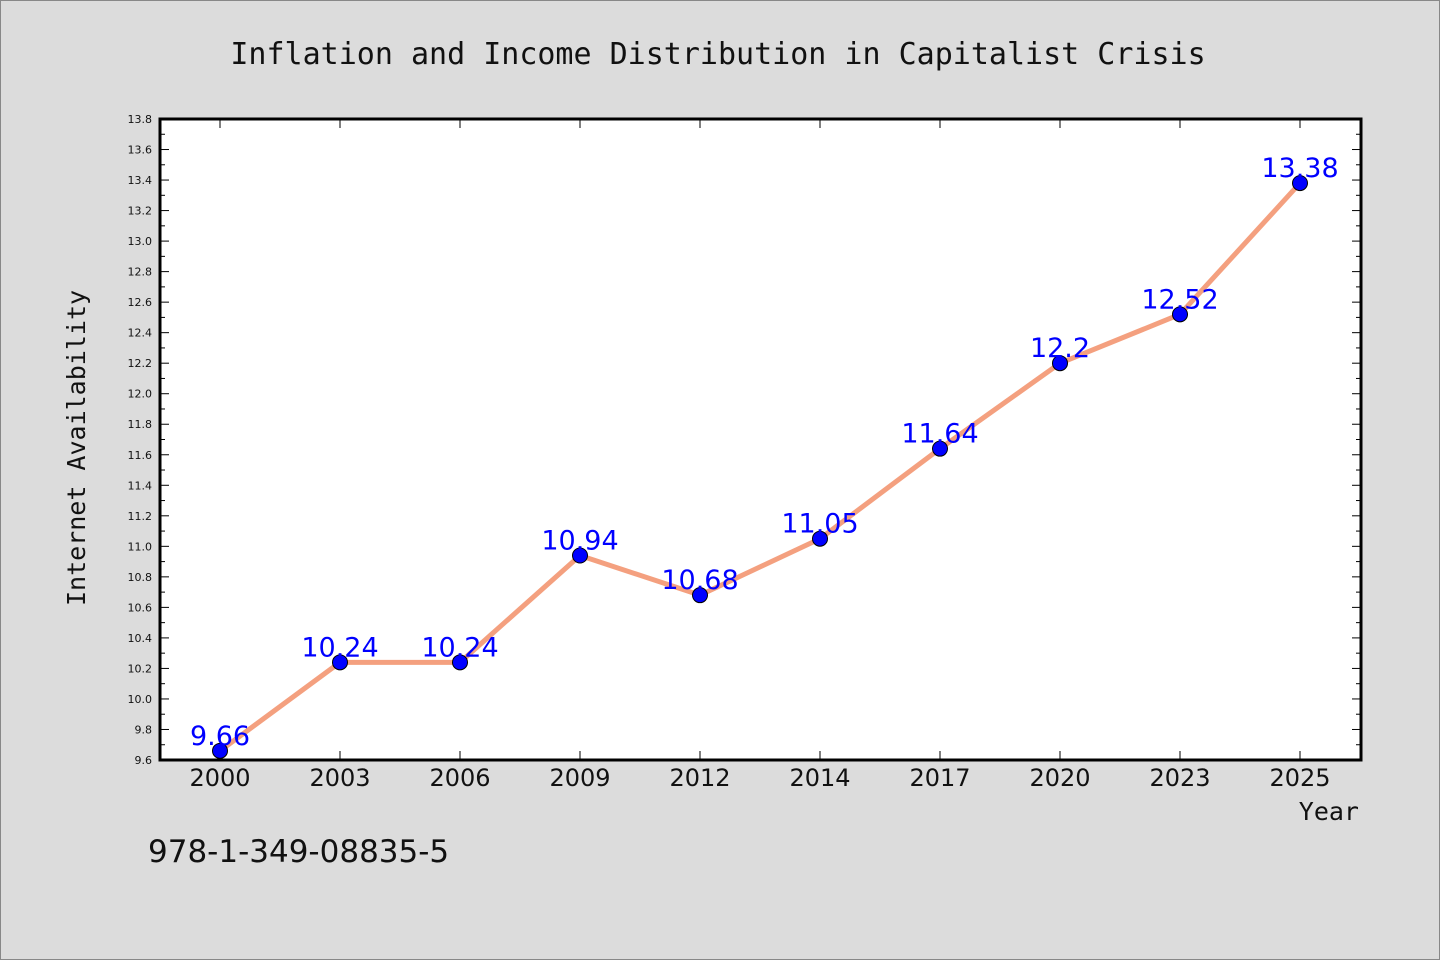  Describe the element at coordinates (140, 607) in the screenshot. I see `y-tick-label: 10.6` at that location.